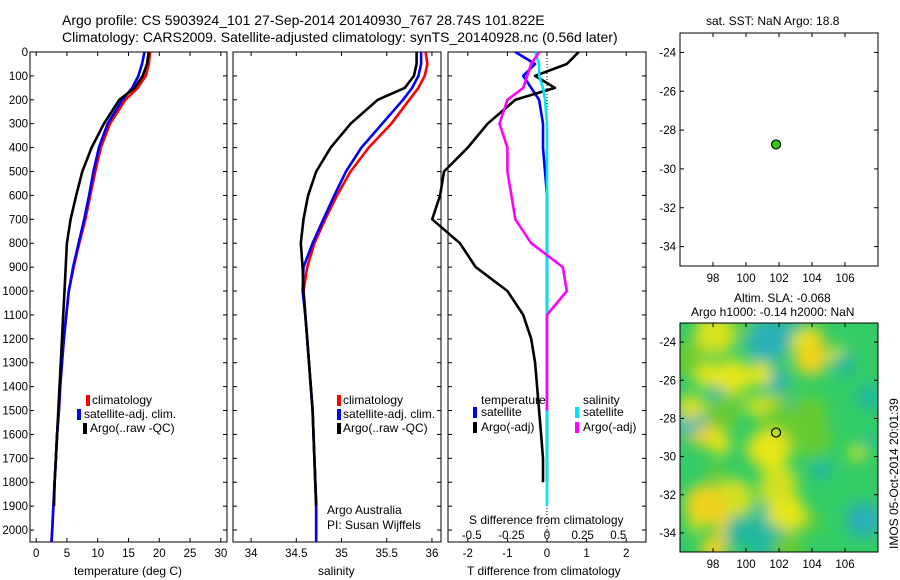 The height and width of the screenshot is (580, 900). I want to click on legend-label-satellite: satellite-adj. clim., so click(130, 414).